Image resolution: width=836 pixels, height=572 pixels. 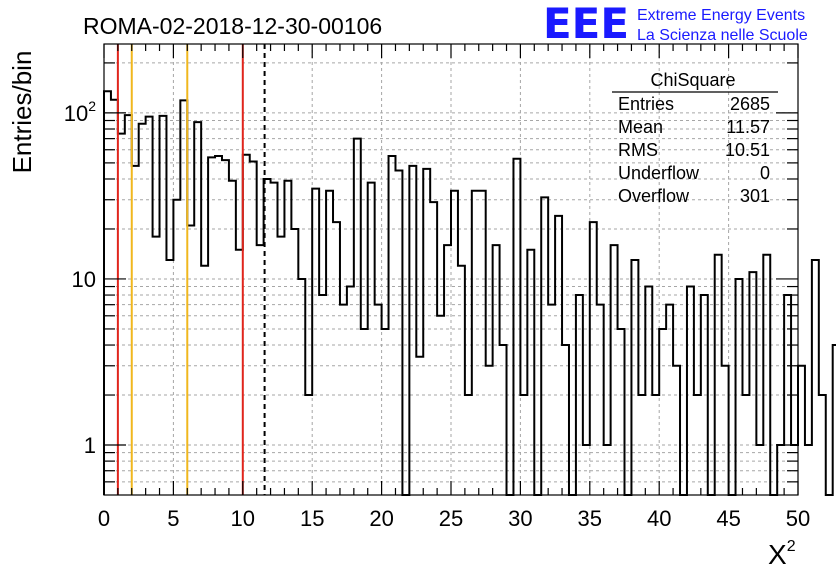 I want to click on y-tick-label: 102, so click(x=80, y=112).